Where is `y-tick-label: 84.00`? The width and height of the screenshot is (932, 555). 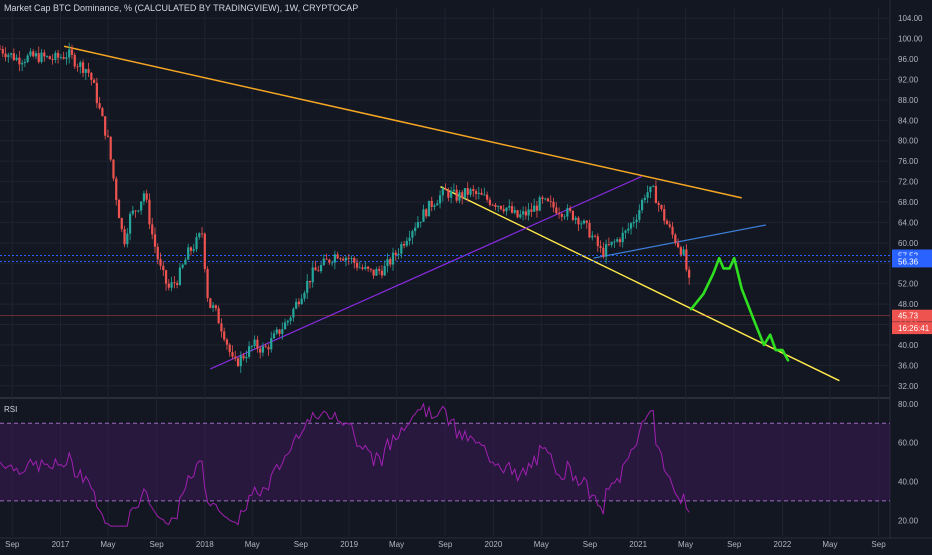 y-tick-label: 84.00 is located at coordinates (908, 120).